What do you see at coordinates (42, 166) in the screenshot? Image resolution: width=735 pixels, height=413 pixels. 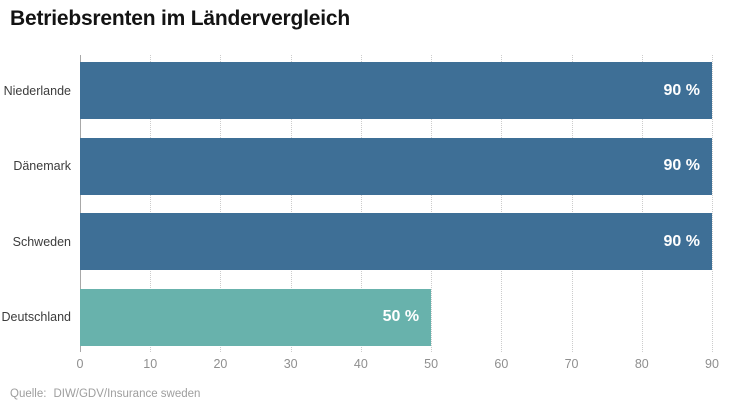 I see `category-label: Dänemark` at bounding box center [42, 166].